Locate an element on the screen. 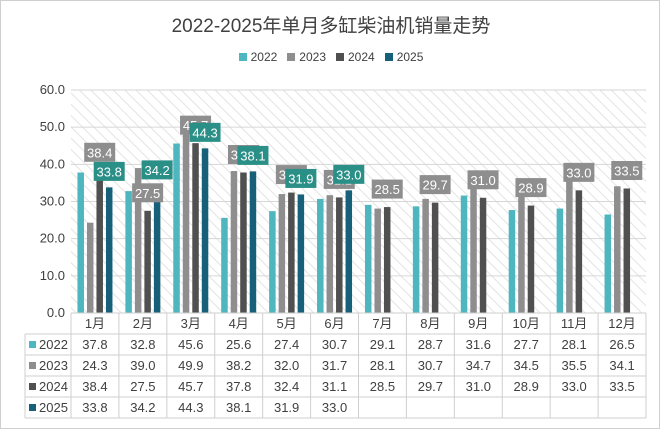 This screenshot has width=660, height=430. bar-2025-4月 is located at coordinates (253, 242).